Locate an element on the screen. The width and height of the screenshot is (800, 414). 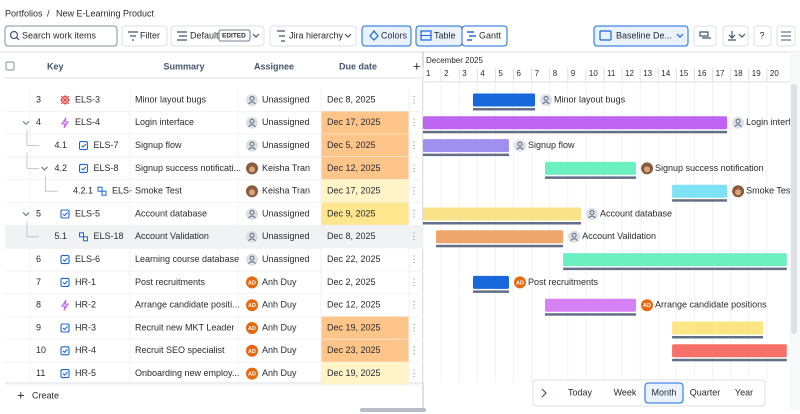
help-button is located at coordinates (762, 36).